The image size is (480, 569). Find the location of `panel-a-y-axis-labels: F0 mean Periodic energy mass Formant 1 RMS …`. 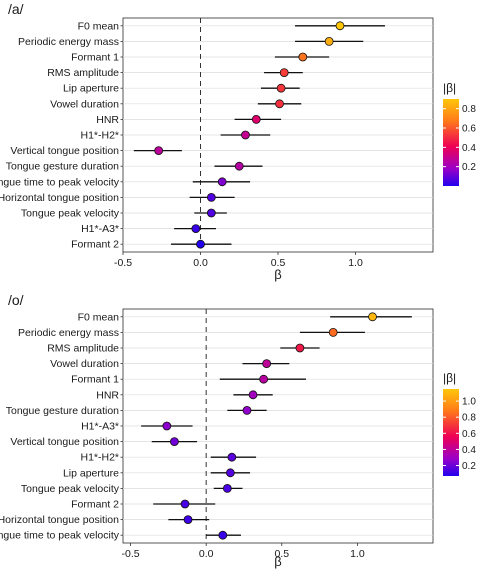

panel-a-y-axis-labels: F0 mean Periodic energy mass Formant 1 RMS … is located at coordinates (61, 135).